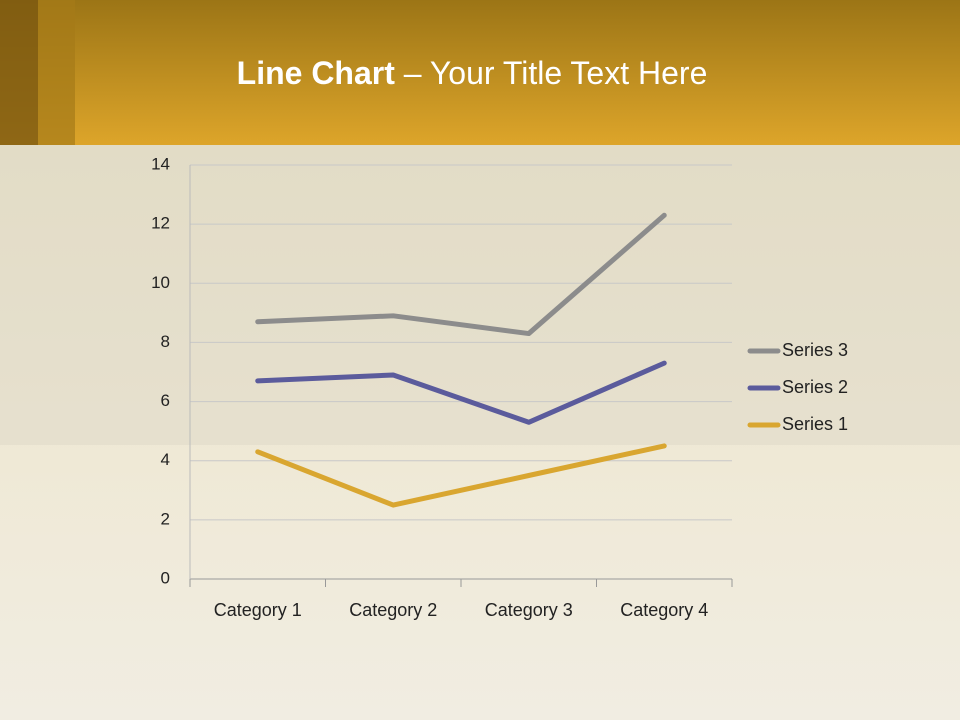  What do you see at coordinates (160, 223) in the screenshot?
I see `y-tick-label: 12` at bounding box center [160, 223].